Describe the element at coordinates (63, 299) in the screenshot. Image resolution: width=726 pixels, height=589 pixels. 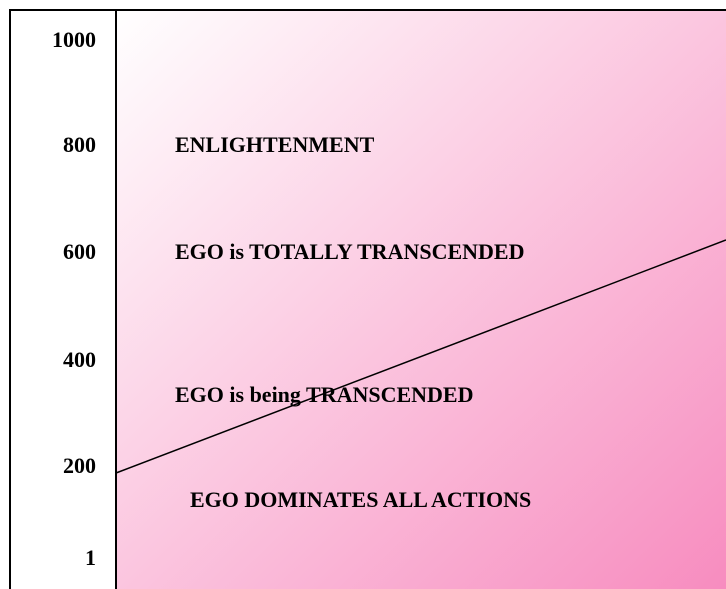
I see `scale-column` at that location.